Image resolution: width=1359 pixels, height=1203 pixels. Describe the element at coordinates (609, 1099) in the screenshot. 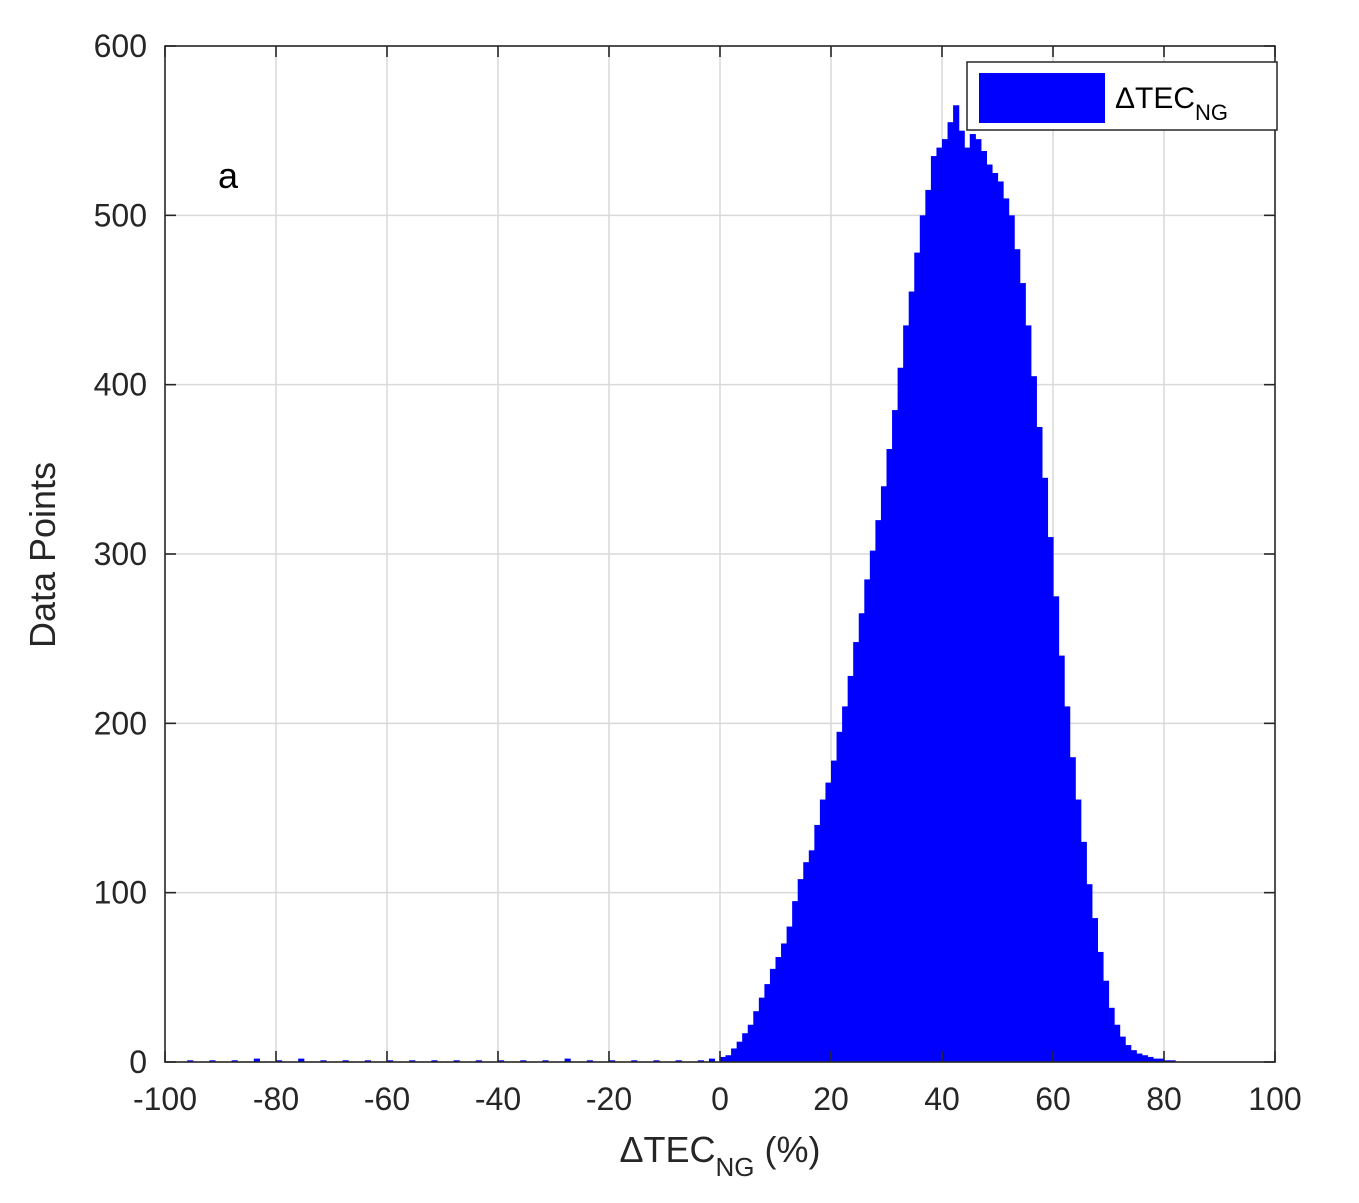

I see `x-tick-label: -20` at that location.